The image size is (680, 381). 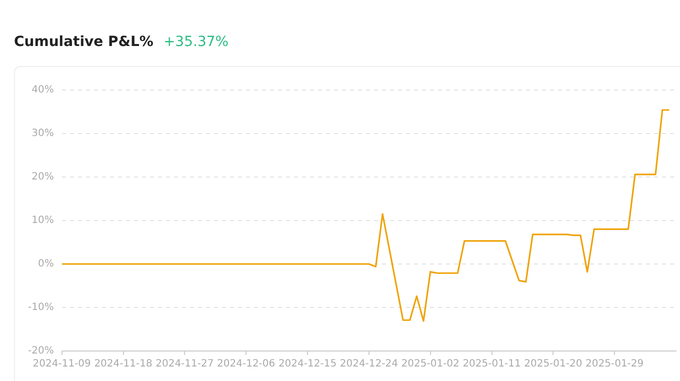 What do you see at coordinates (84, 42) in the screenshot?
I see `chart-title: Cumulative P&L%` at bounding box center [84, 42].